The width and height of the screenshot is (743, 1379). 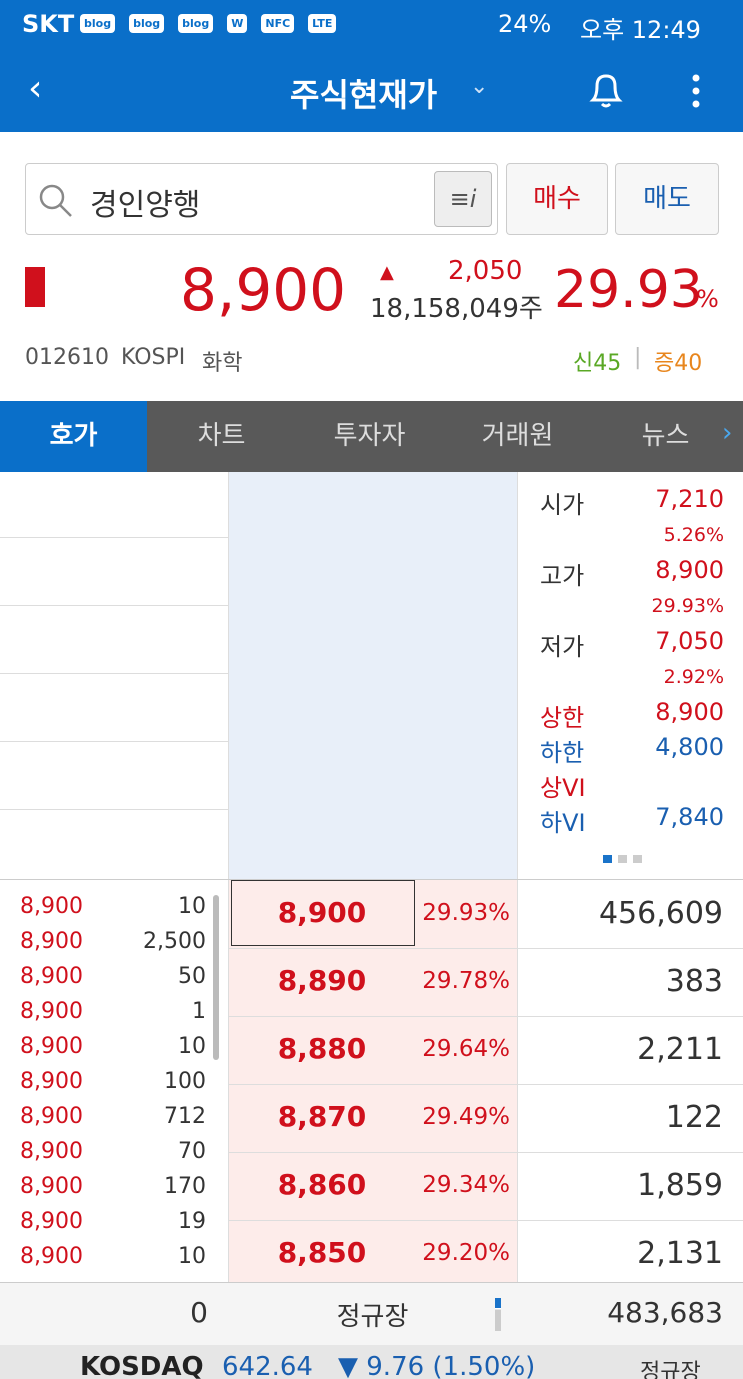 What do you see at coordinates (689, 817) in the screenshot?
I see `info-value: 7,840` at bounding box center [689, 817].